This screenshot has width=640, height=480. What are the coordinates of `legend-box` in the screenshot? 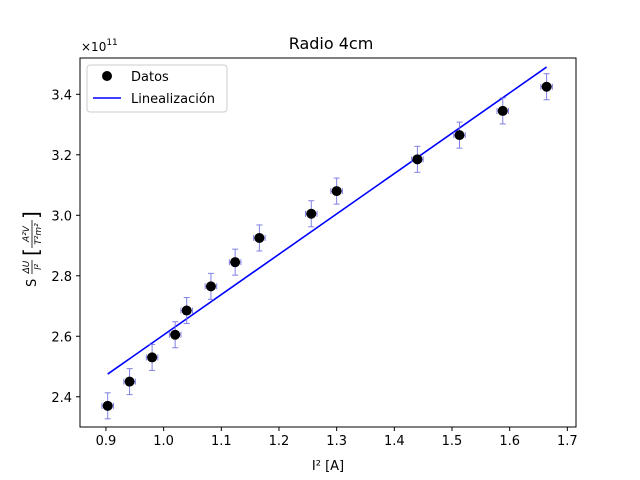 It's located at (157, 88).